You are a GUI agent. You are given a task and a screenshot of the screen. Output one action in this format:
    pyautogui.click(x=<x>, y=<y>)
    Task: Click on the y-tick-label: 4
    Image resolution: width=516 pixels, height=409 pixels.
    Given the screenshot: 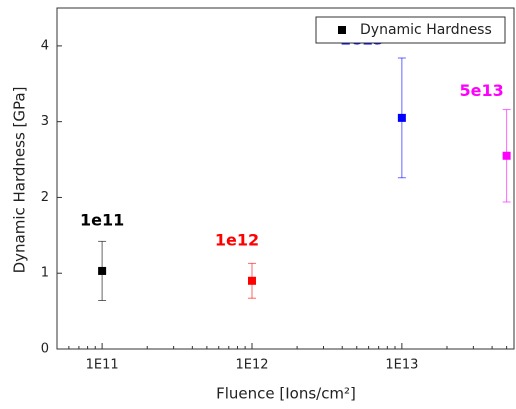 What is the action you would take?
    pyautogui.click(x=45, y=45)
    